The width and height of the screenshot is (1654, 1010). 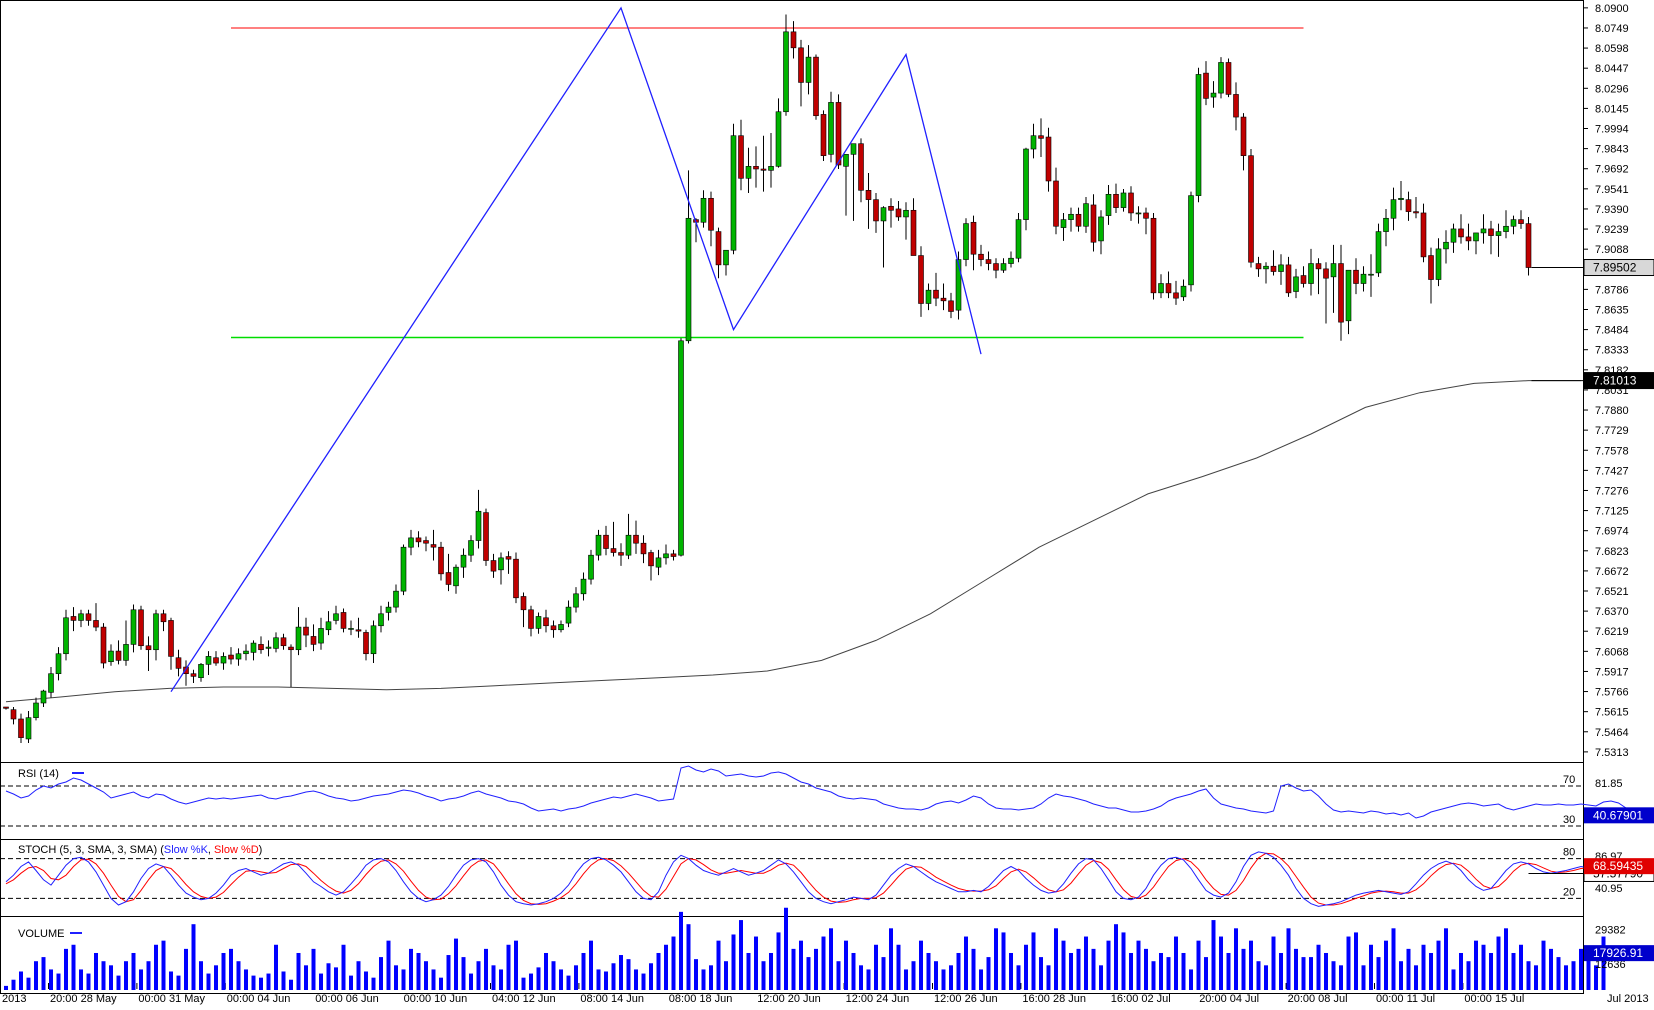 What do you see at coordinates (1141, 999) in the screenshot?
I see `time-axis-label: 16:00 02 Jul` at bounding box center [1141, 999].